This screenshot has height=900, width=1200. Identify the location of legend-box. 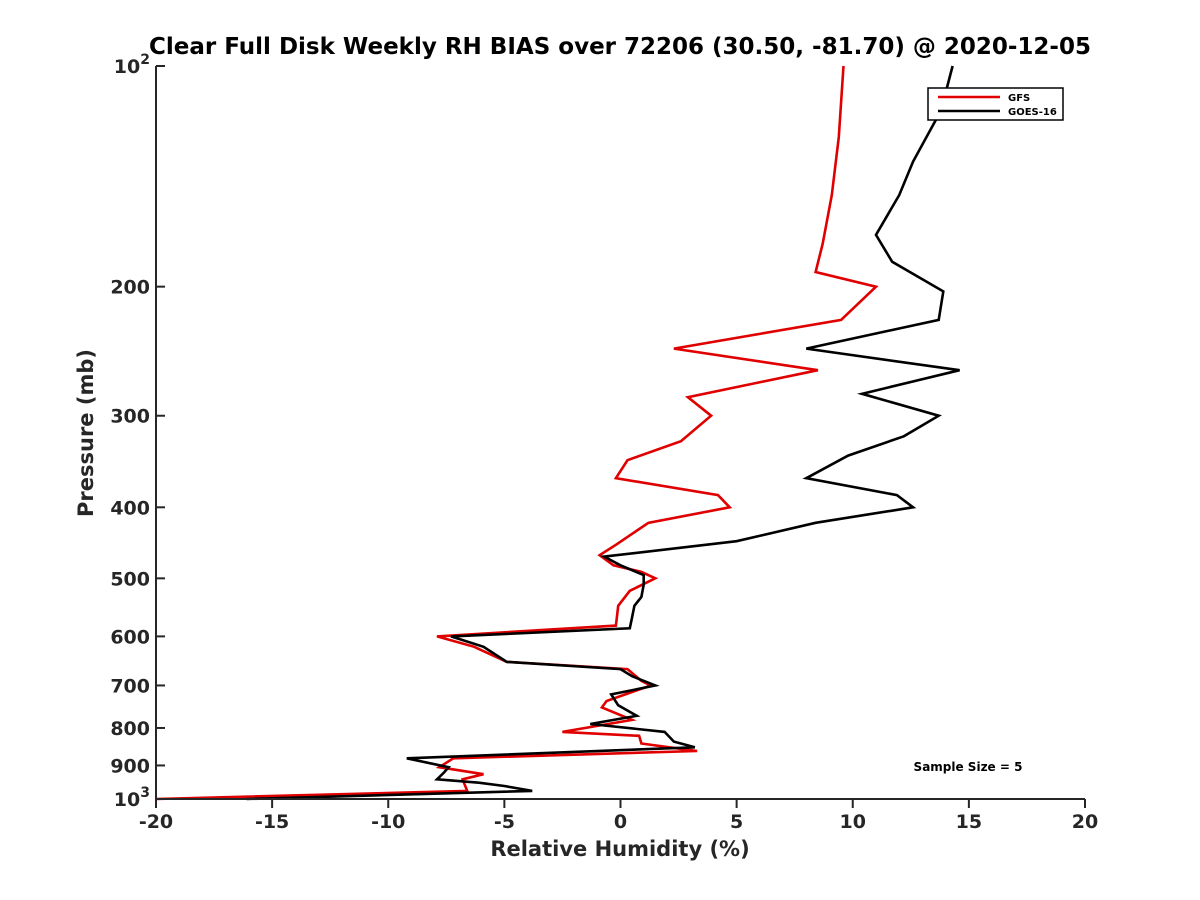
(995, 104).